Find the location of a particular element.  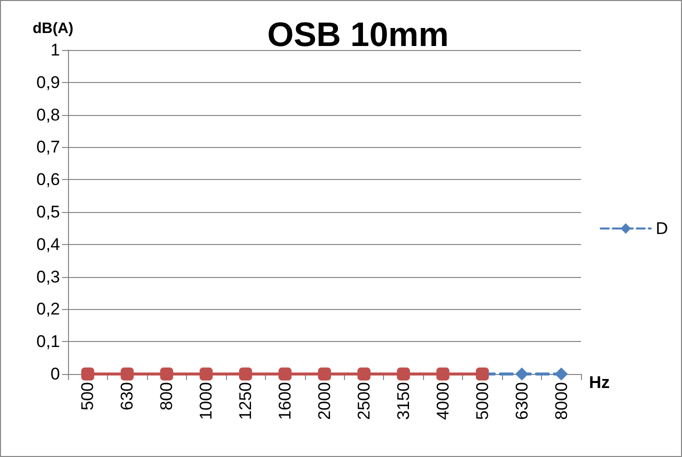

y-tick-label: 0,1 is located at coordinates (48, 342).